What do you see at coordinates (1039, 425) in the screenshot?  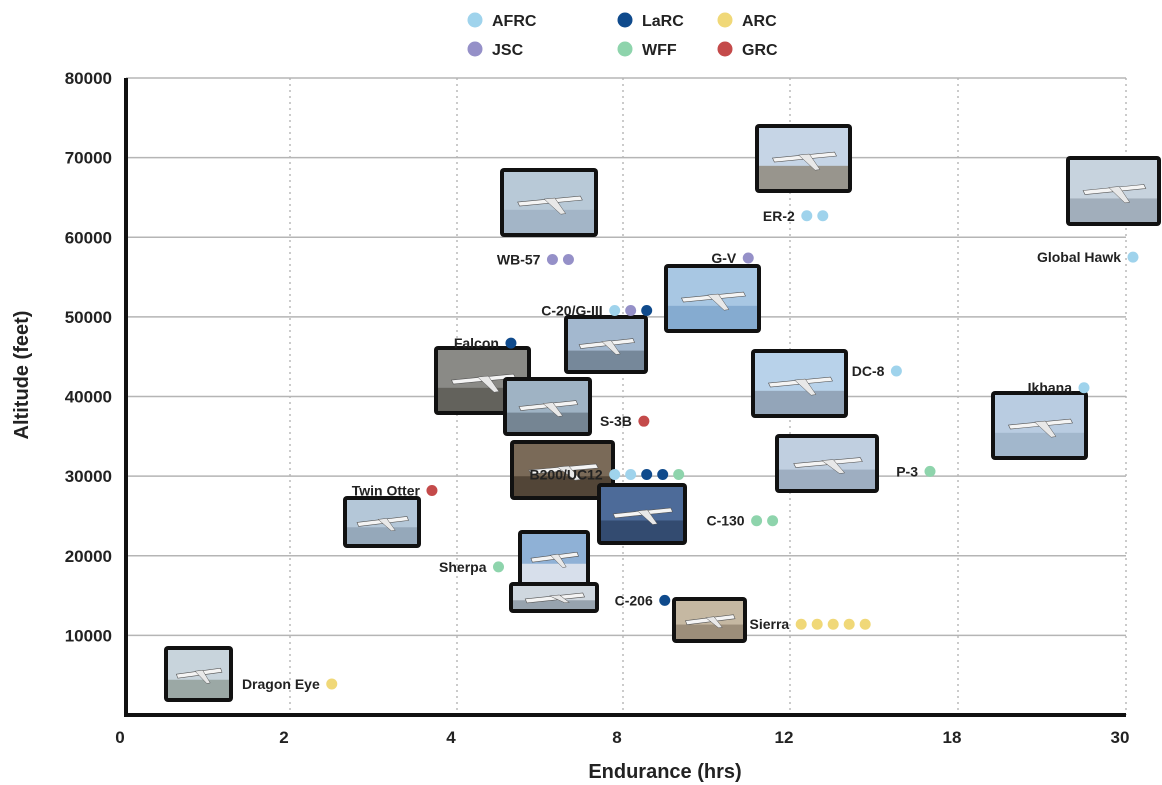 I see `ikhana-photo` at bounding box center [1039, 425].